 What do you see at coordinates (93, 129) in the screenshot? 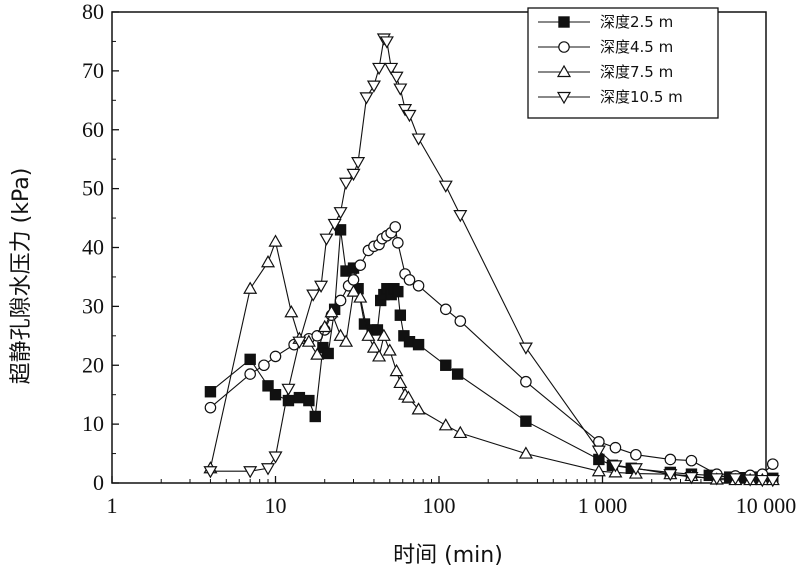
I see `y-tick-label: 60` at bounding box center [93, 129].